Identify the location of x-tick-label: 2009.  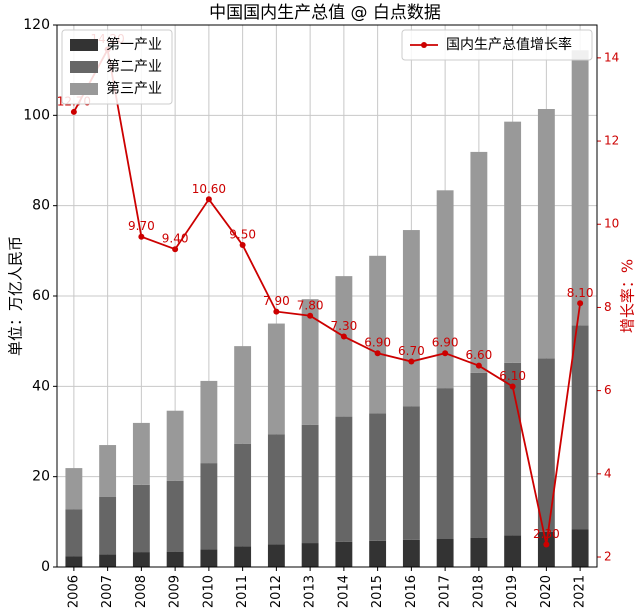
(175, 591).